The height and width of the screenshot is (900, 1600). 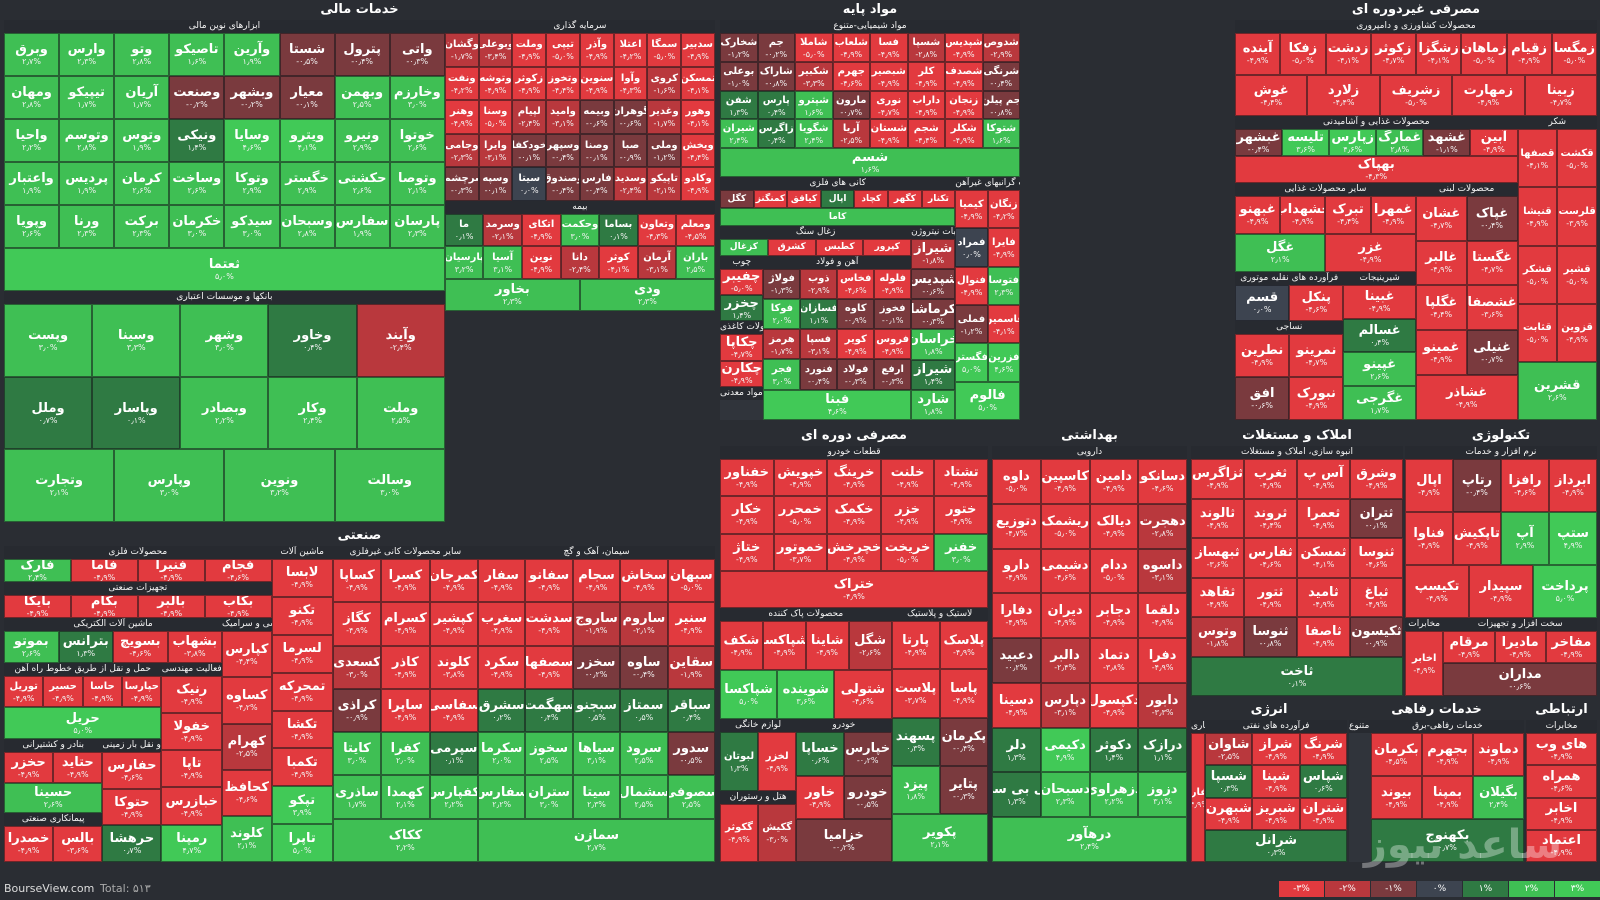 I want to click on stock-tile: مرقام -۴٫۹%, so click(x=1469, y=647).